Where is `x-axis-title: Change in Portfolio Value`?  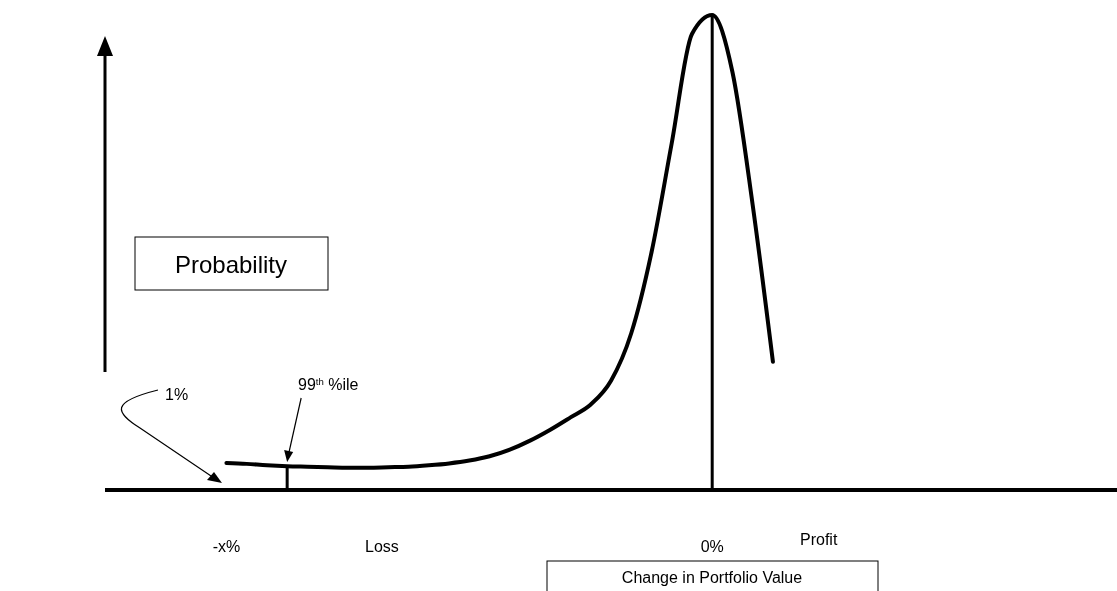
x-axis-title: Change in Portfolio Value is located at coordinates (712, 577).